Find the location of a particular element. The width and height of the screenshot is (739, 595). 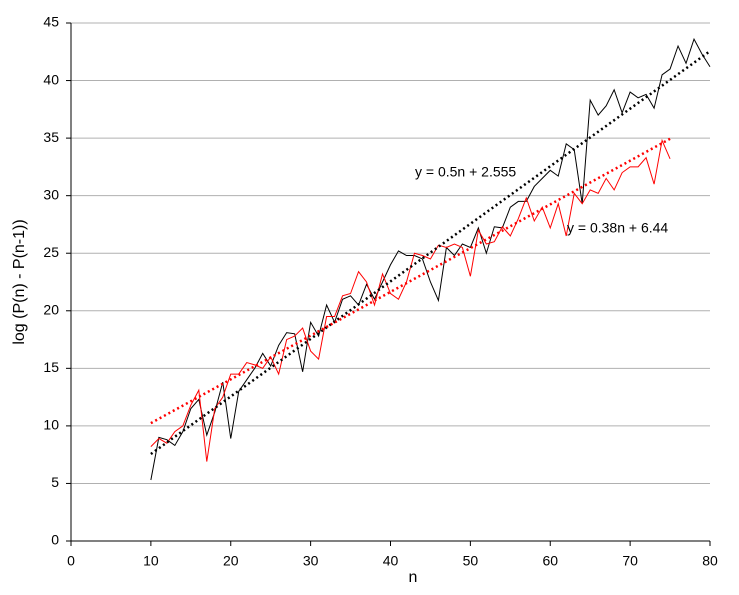

x-tick-label: 50 is located at coordinates (471, 561).